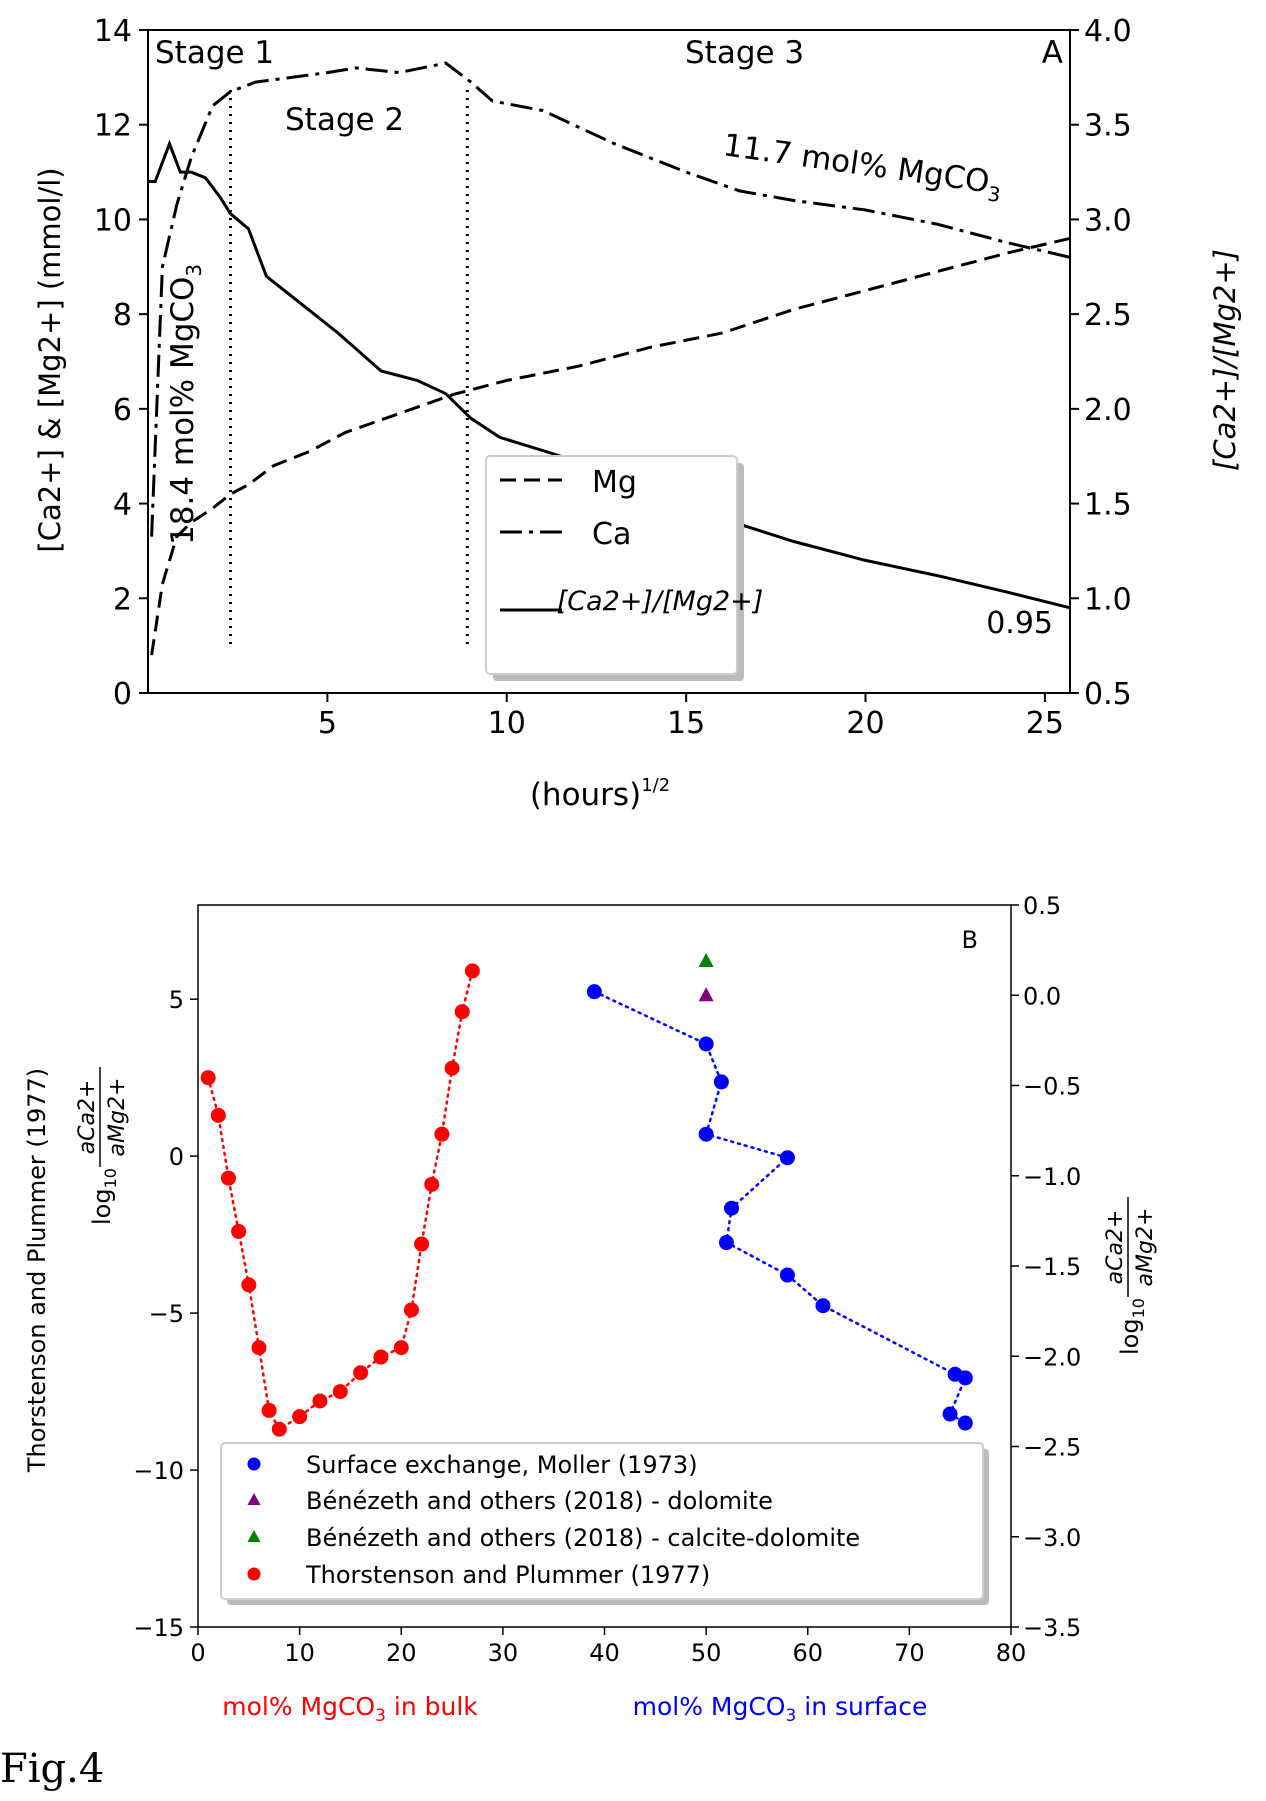 The height and width of the screenshot is (1801, 1266). Describe the element at coordinates (909, 1653) in the screenshot. I see `x-tick-label: 70` at that location.